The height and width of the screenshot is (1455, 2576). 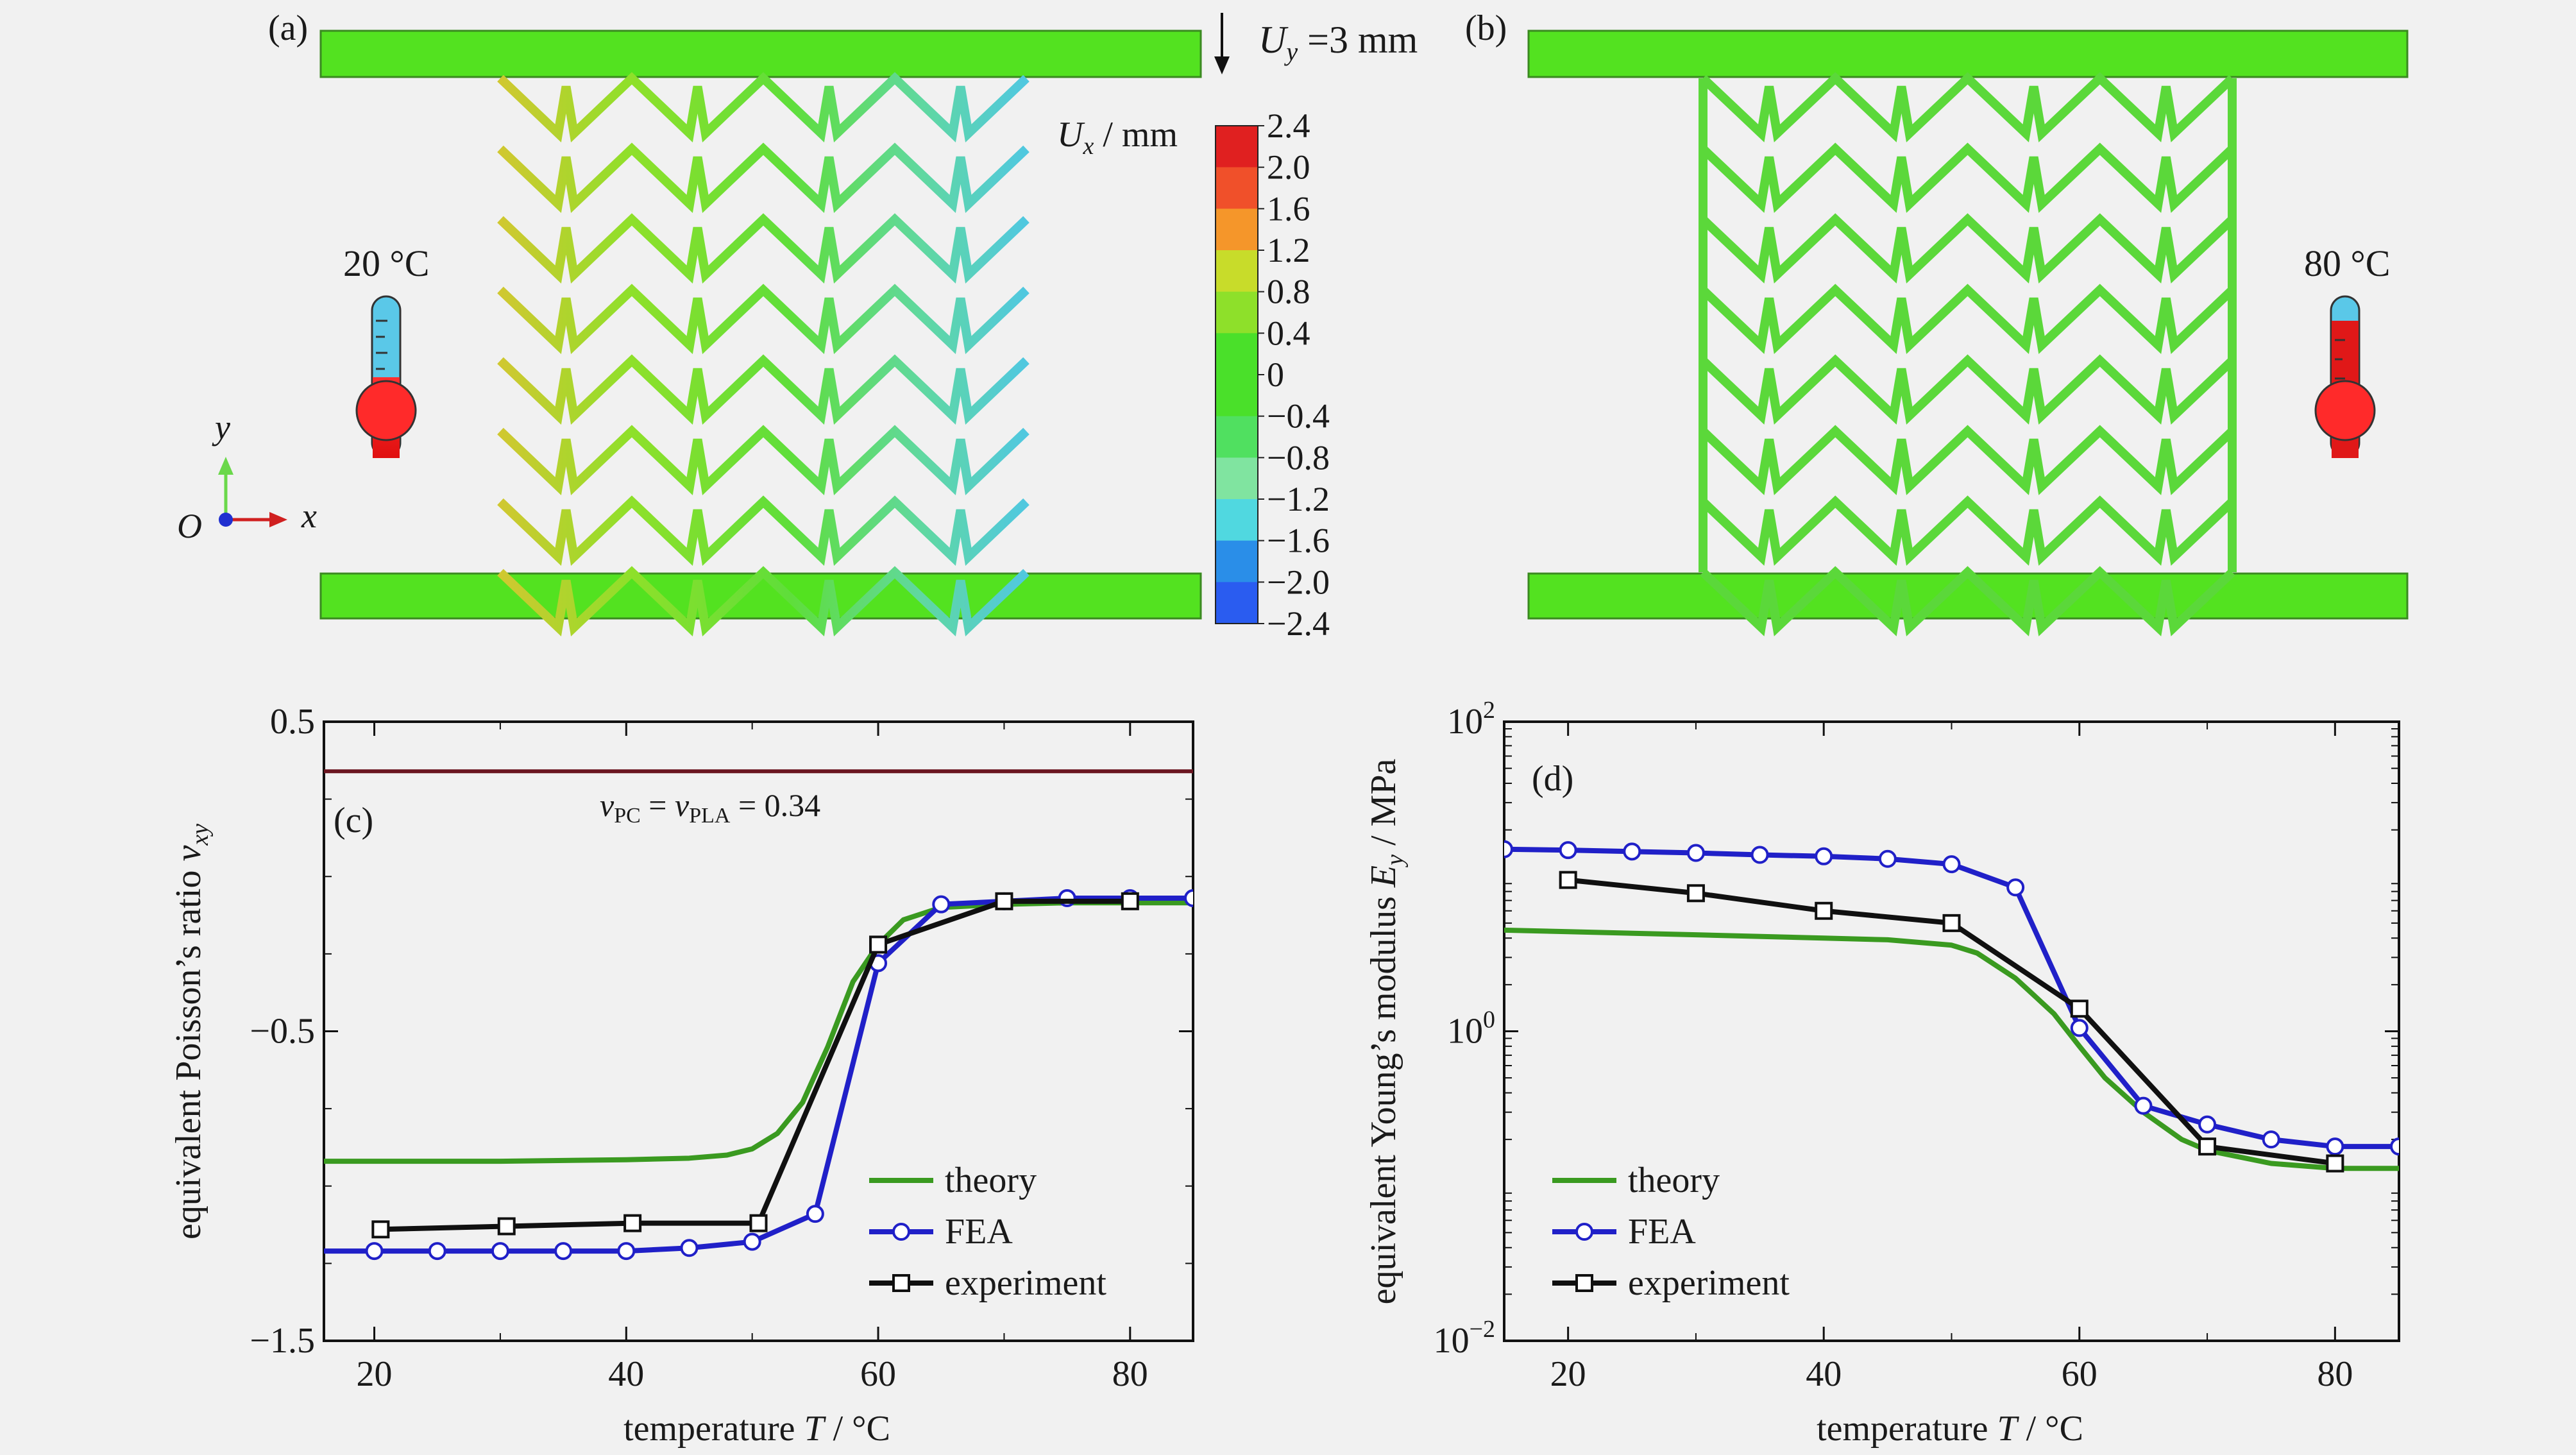 I want to click on y-tick-label: 0.5, so click(x=292, y=722).